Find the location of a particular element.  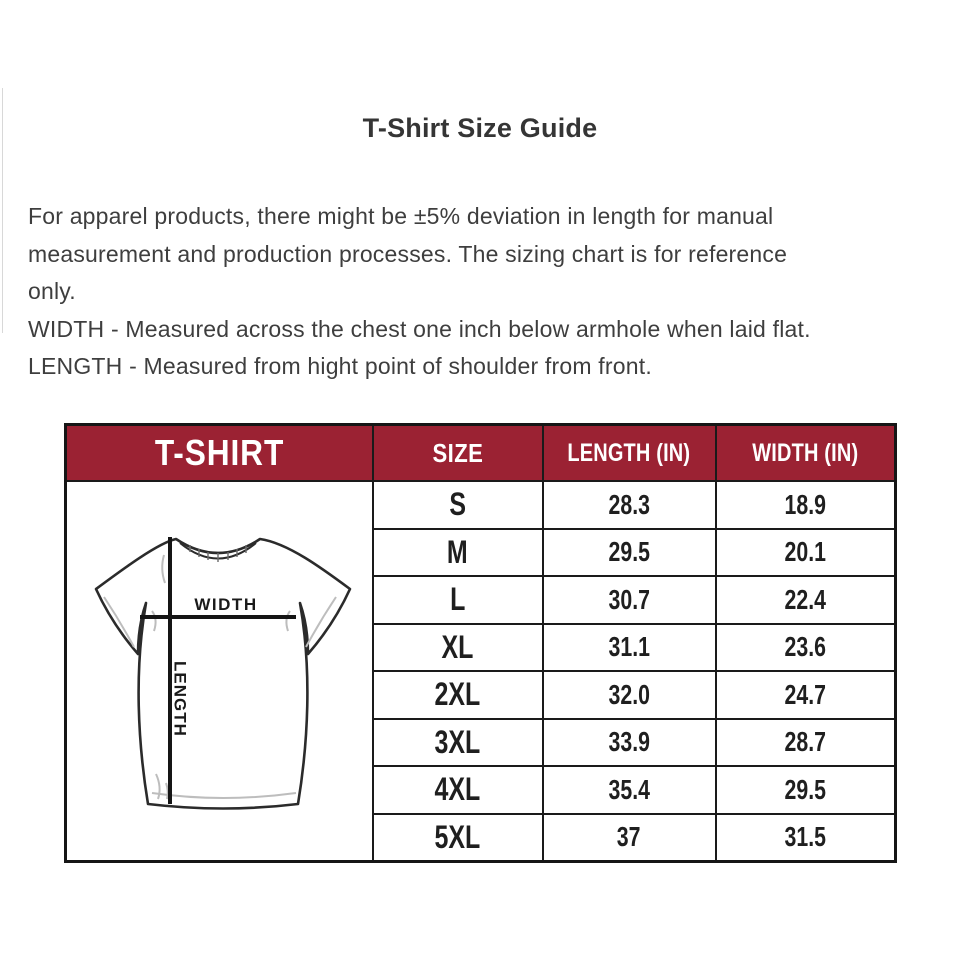

corner-header: T-SHIRT is located at coordinates (219, 452).